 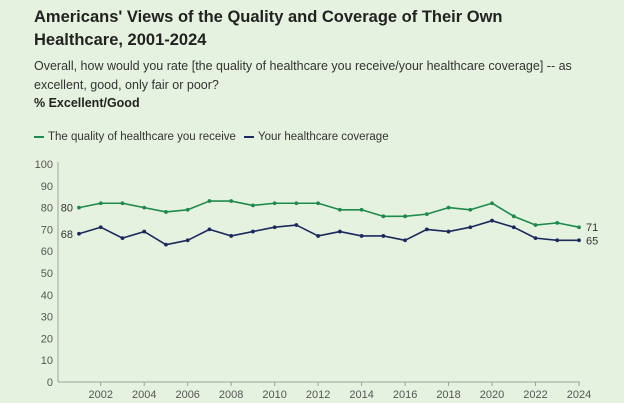 I want to click on x-tick-label: 2010, so click(x=274, y=395).